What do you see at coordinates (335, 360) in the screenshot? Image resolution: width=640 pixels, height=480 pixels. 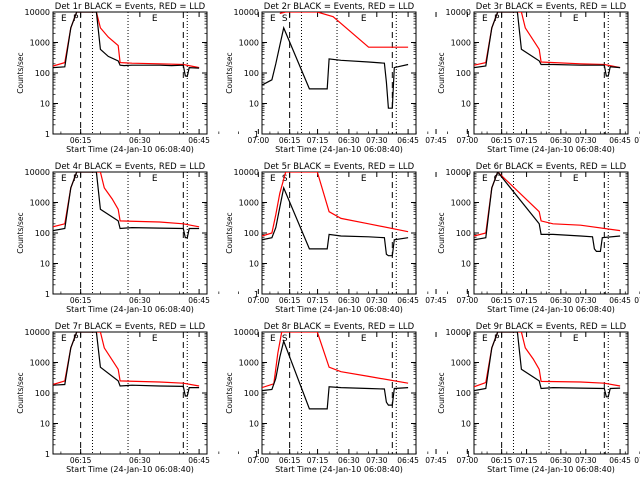 I see `lld-series-line` at bounding box center [335, 360].